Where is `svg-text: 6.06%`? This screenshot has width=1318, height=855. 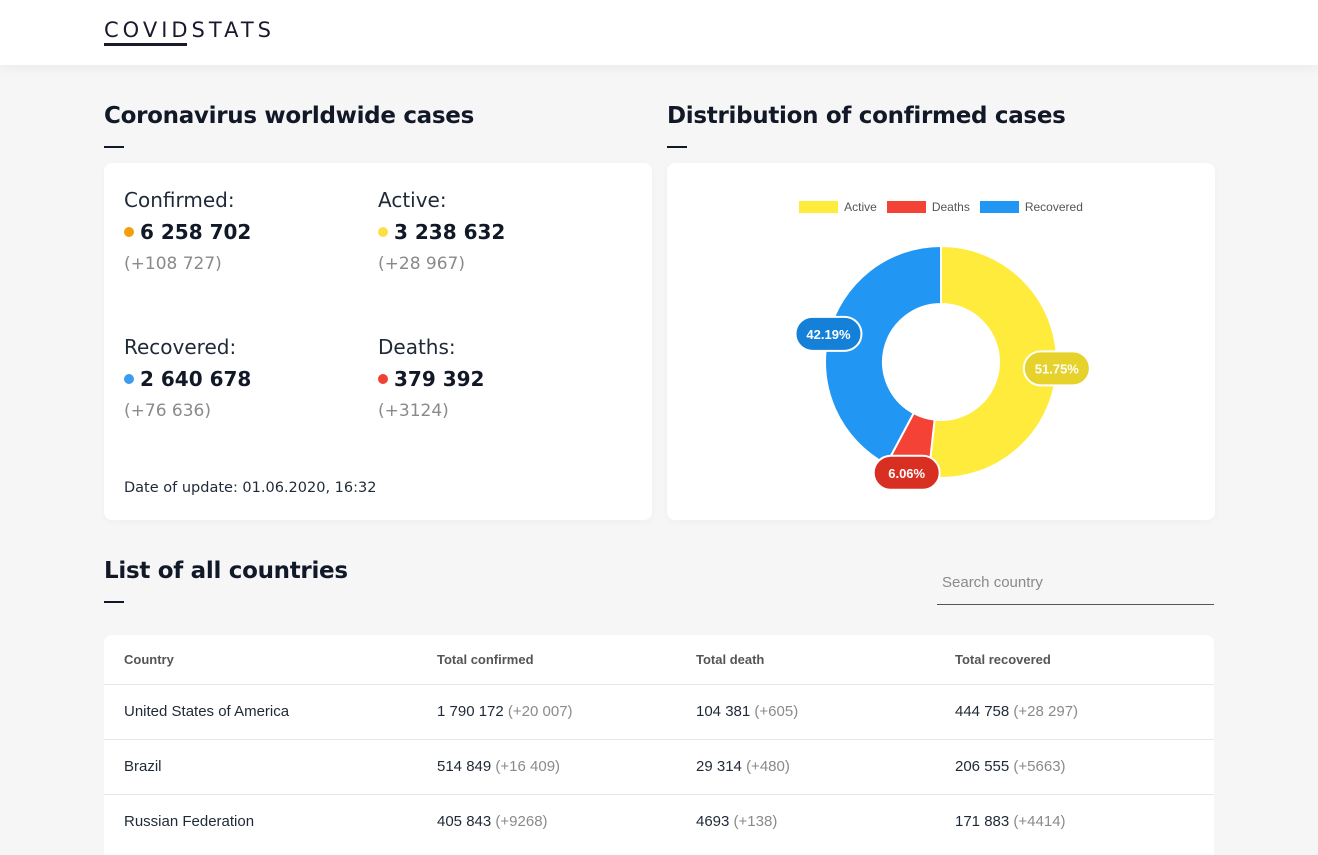
svg-text: 6.06% is located at coordinates (906, 473).